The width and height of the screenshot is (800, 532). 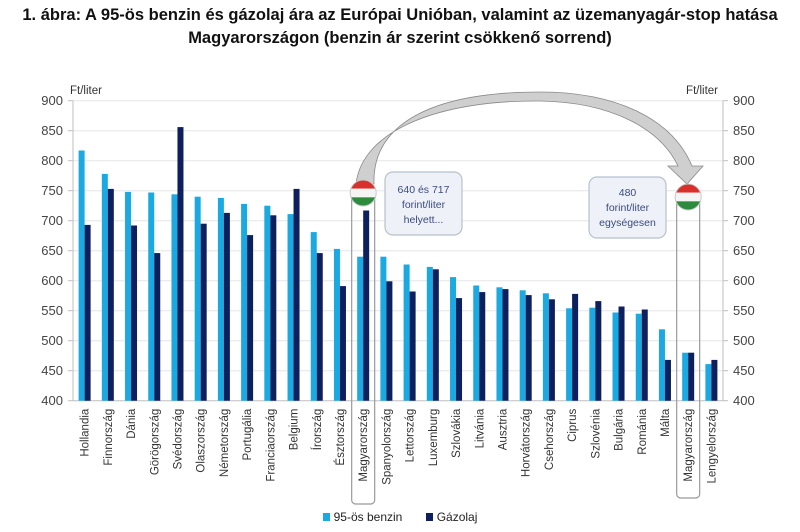 What do you see at coordinates (340, 437) in the screenshot?
I see `x-tick-label: Észtország` at bounding box center [340, 437].